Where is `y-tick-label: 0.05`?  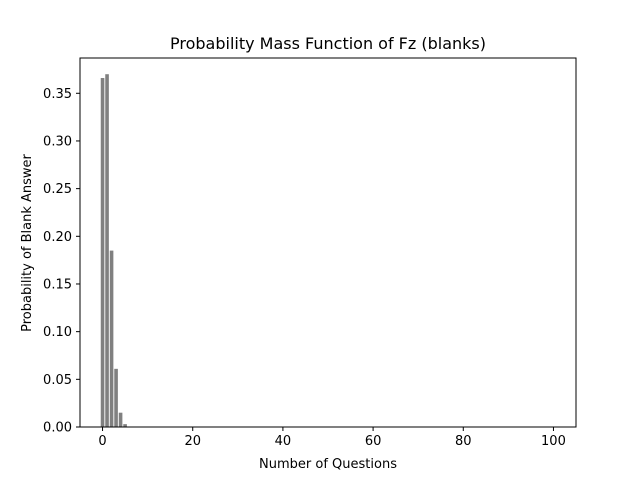
y-tick-label: 0.05 is located at coordinates (57, 380).